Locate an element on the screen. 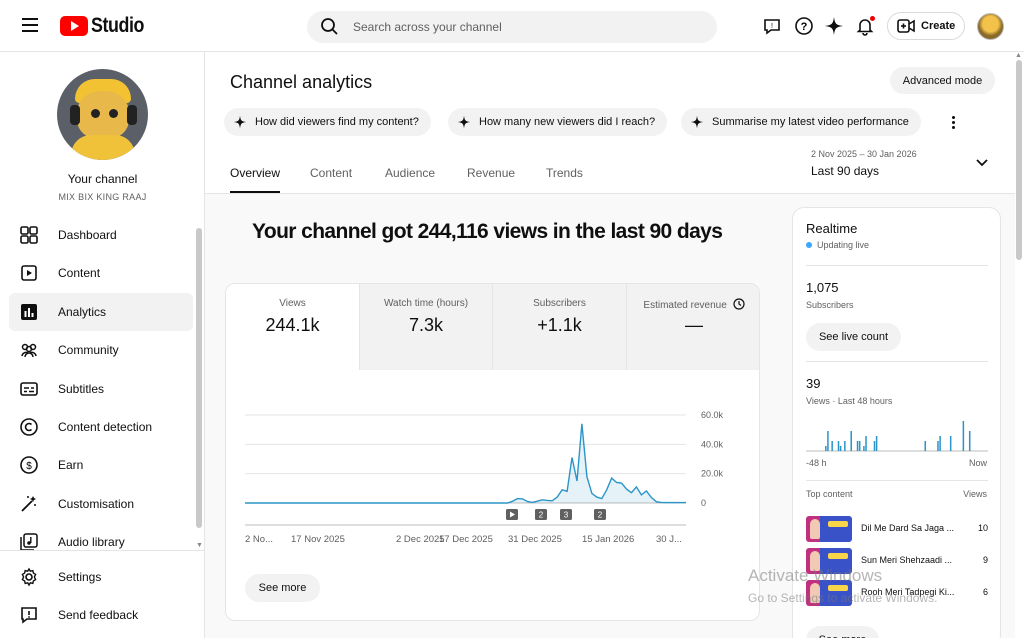  sidebar-item-content: Content is located at coordinates (101, 273).